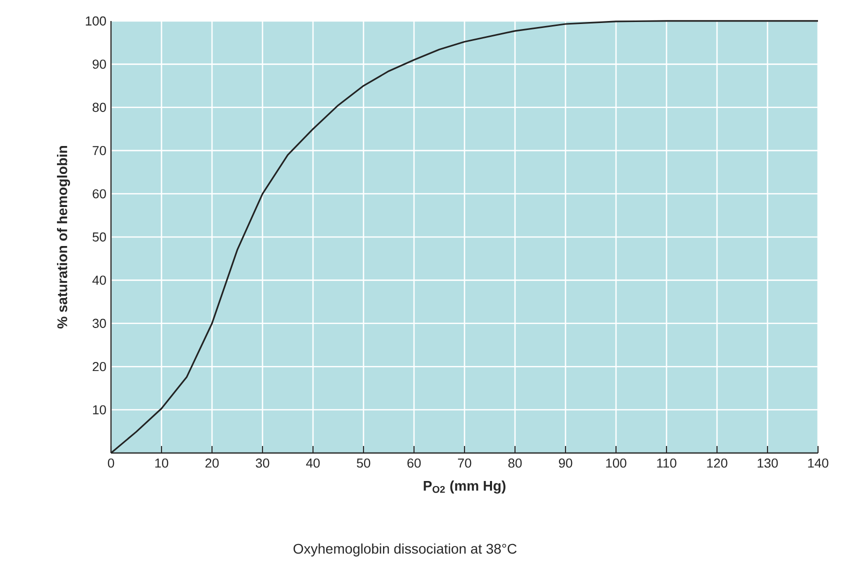  I want to click on x-tick-label: 0, so click(111, 463).